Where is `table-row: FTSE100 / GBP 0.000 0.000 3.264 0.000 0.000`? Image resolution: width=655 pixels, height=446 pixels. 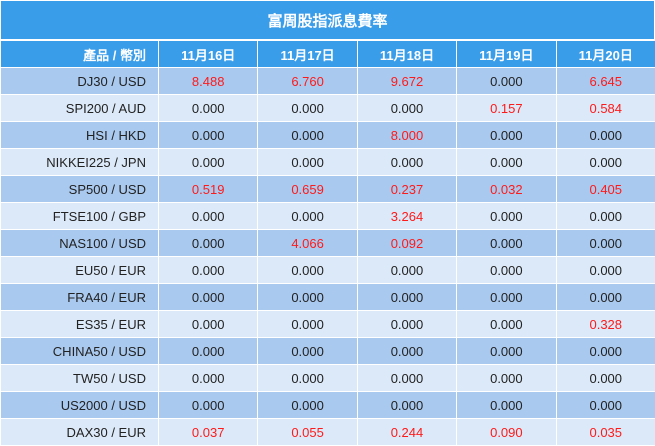
table-row: FTSE100 / GBP 0.000 0.000 3.264 0.000 0.000 is located at coordinates (327, 216).